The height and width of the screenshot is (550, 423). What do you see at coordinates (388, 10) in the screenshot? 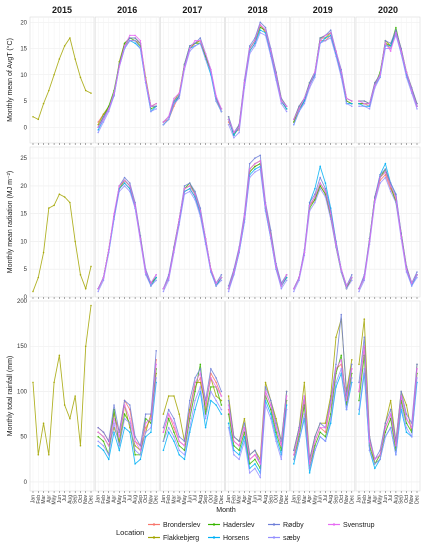
I see `year-label-2020: 2020` at bounding box center [388, 10].